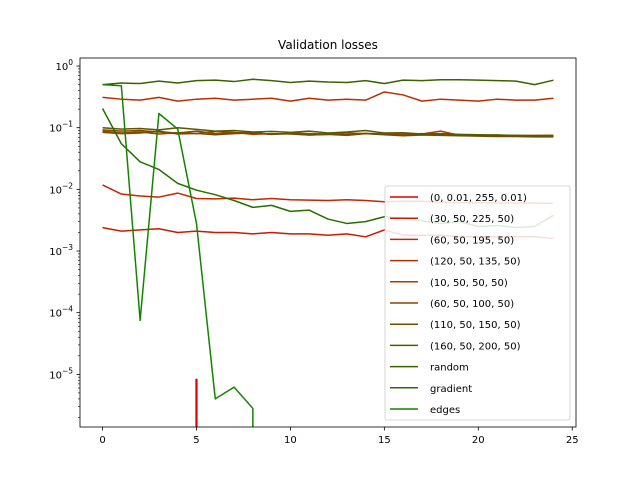 The width and height of the screenshot is (640, 480). What do you see at coordinates (478, 440) in the screenshot?
I see `x-tick-label-4: 20` at bounding box center [478, 440].